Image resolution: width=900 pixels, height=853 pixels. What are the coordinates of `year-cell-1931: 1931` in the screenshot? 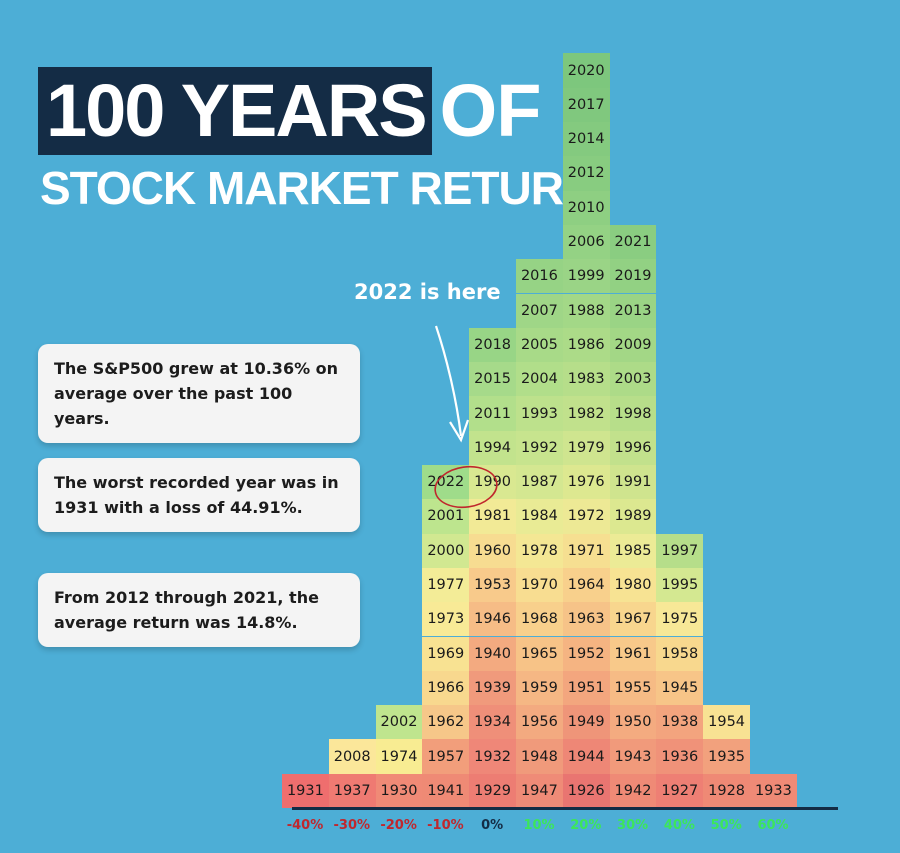 It's located at (305, 790).